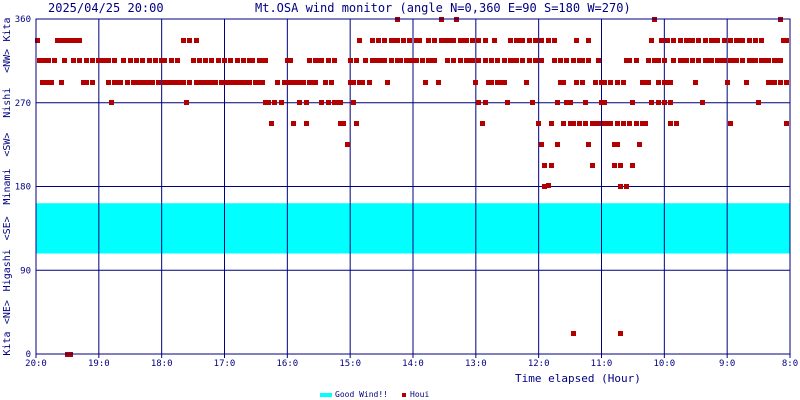 Image resolution: width=800 pixels, height=400 pixels. I want to click on y-direction-label: Minami, so click(7, 186).